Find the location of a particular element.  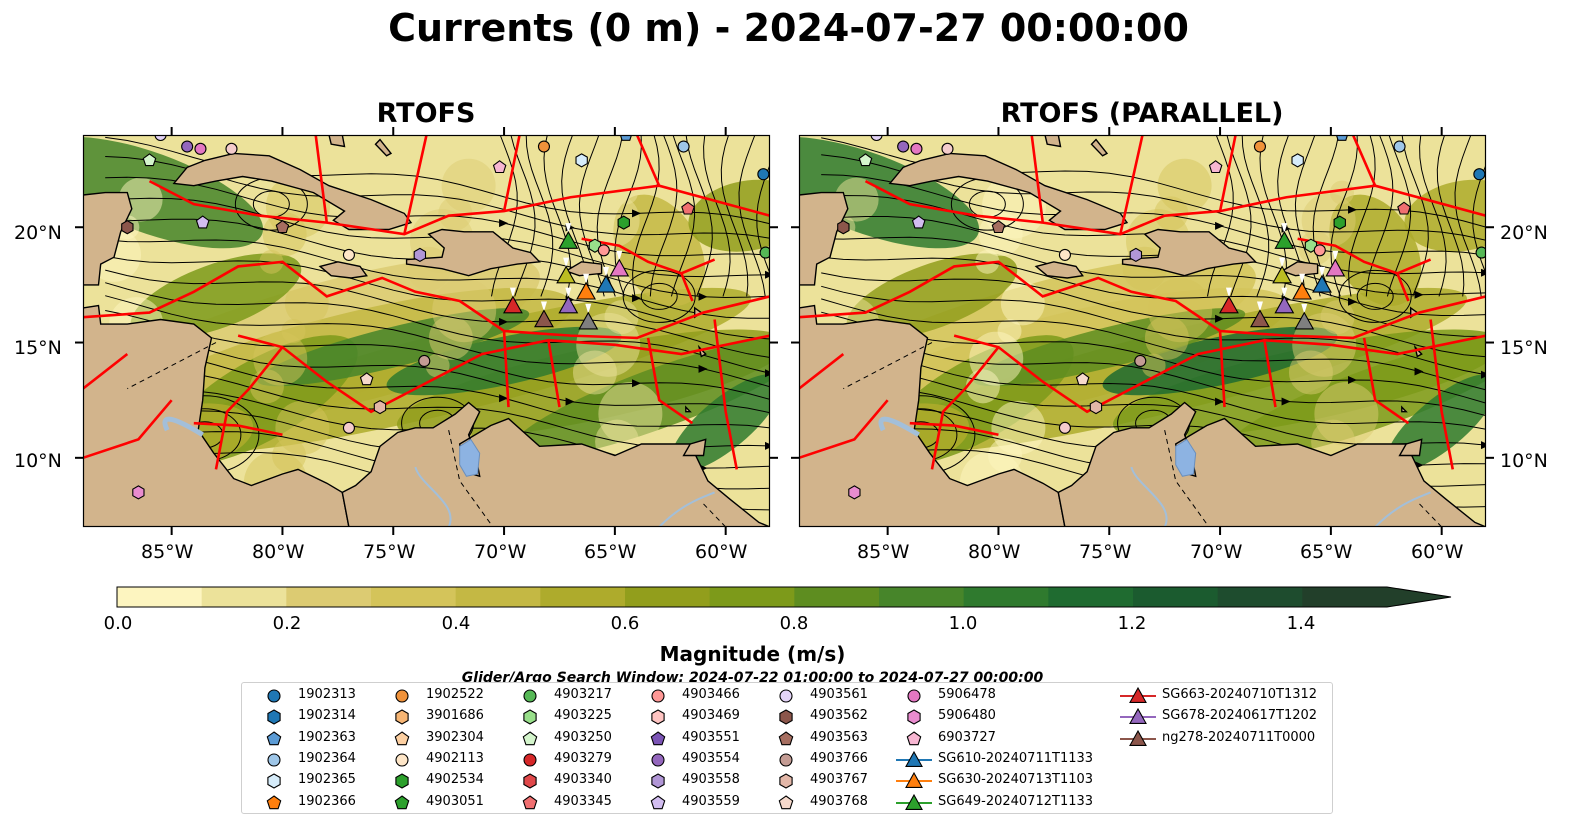

legend-item-label: 4903766 is located at coordinates (839, 758).